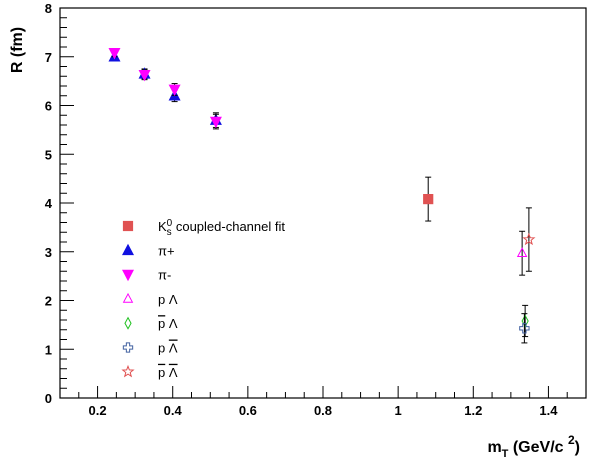 The height and width of the screenshot is (459, 592). I want to click on y-tick-label: 5, so click(48, 154).